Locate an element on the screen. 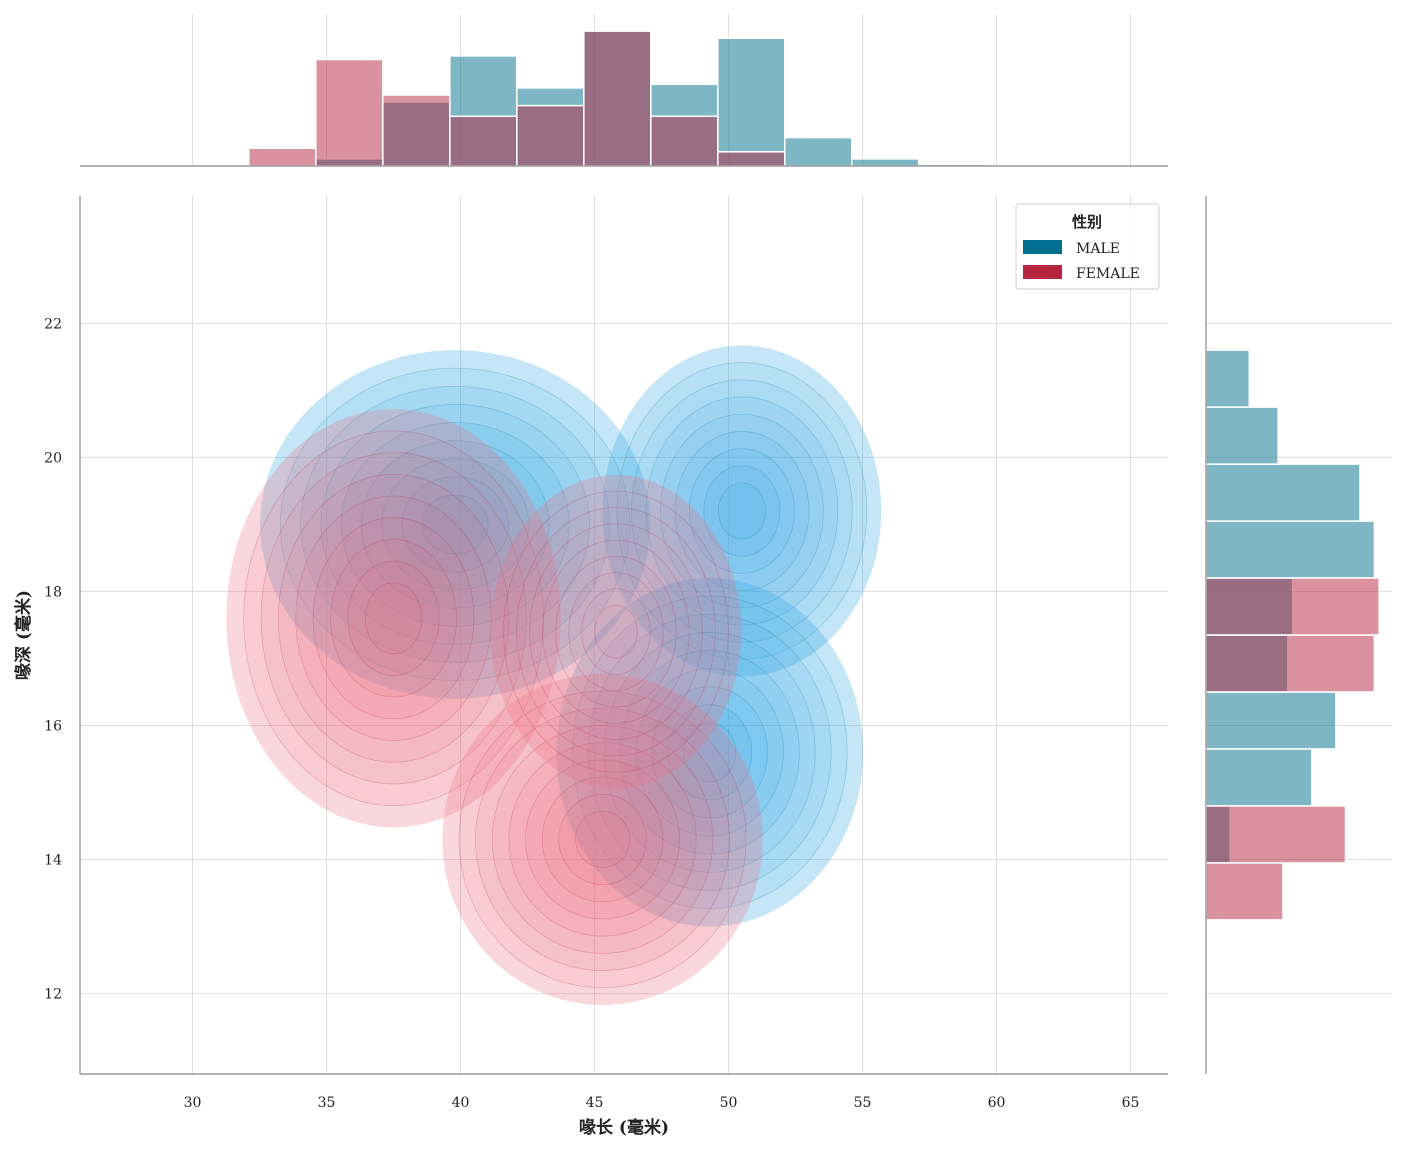  right-hist-female is located at coordinates (1292, 749).